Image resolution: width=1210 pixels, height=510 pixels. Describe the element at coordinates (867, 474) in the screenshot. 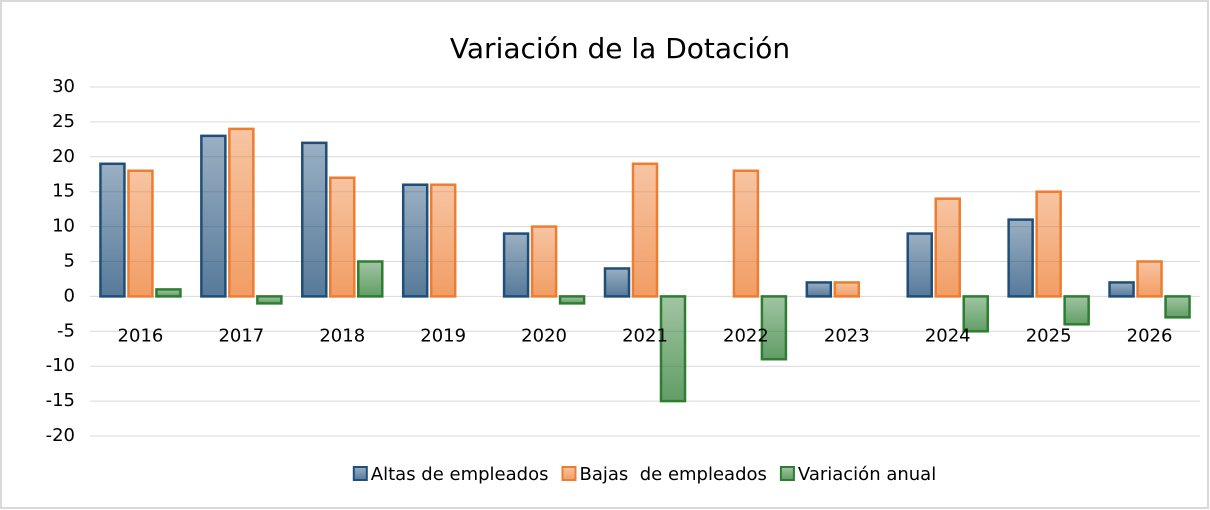

I see `legend-label: Variación anual` at that location.